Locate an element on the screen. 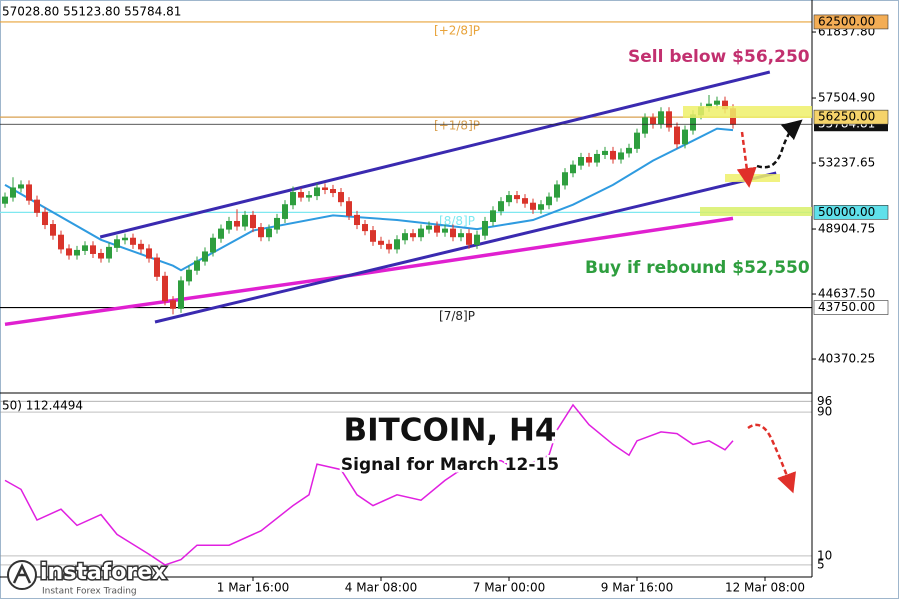 The image size is (899, 603). osc-arrow is located at coordinates (771, 458).